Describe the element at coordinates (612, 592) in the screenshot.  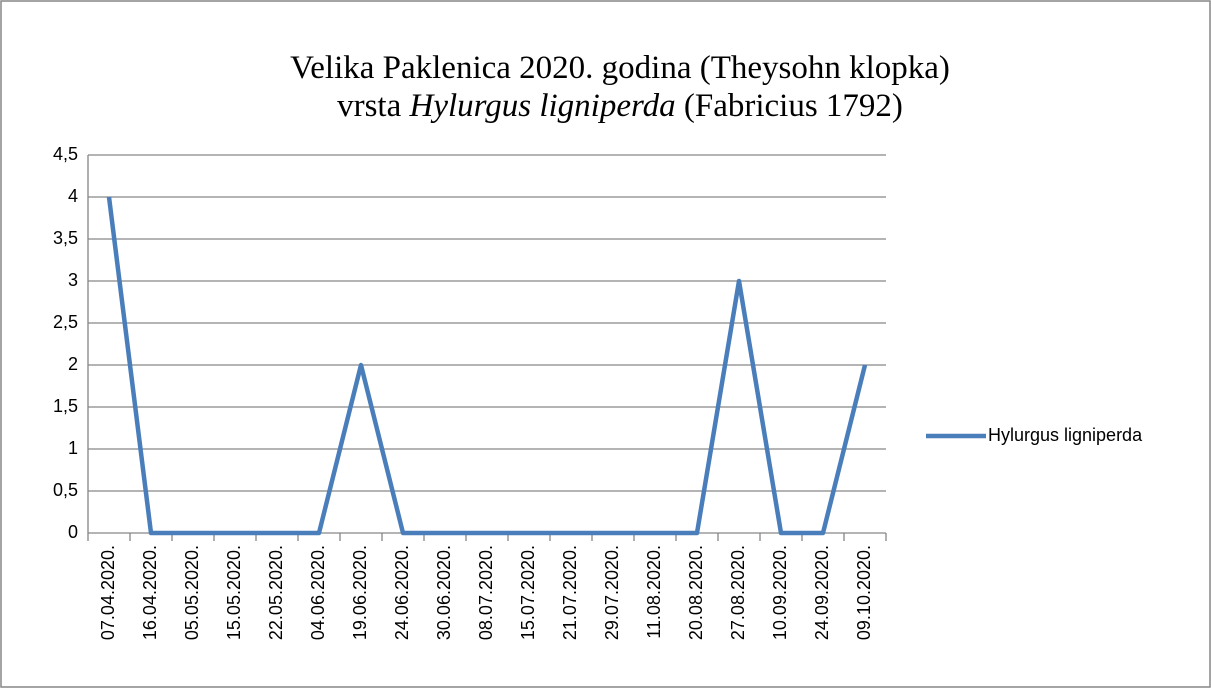
I see `x-tick-label: 29.07.2020.` at that location.